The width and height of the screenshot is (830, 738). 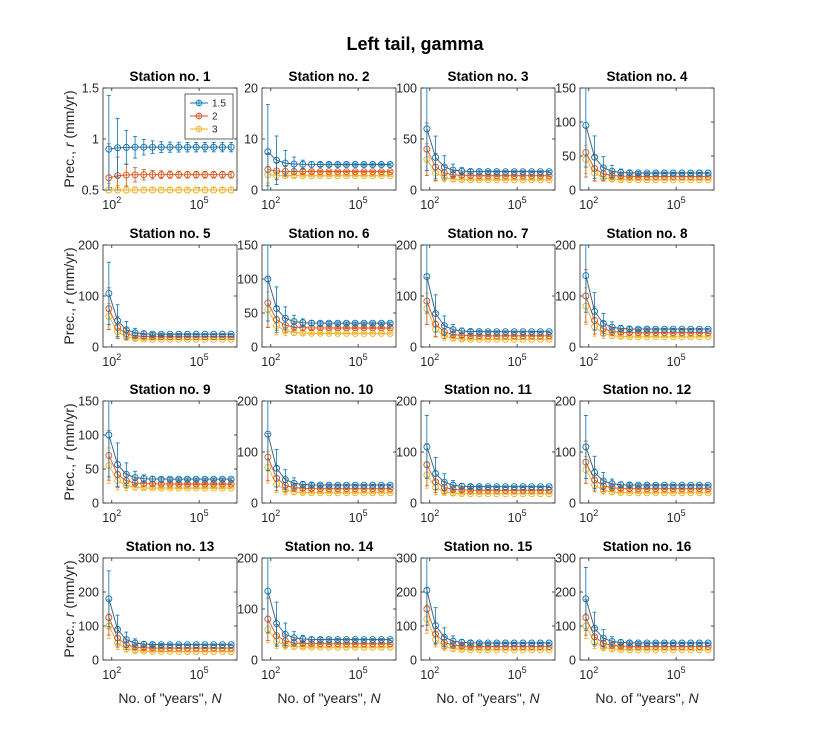 What do you see at coordinates (647, 76) in the screenshot?
I see `panel-title: Station no. 4` at bounding box center [647, 76].